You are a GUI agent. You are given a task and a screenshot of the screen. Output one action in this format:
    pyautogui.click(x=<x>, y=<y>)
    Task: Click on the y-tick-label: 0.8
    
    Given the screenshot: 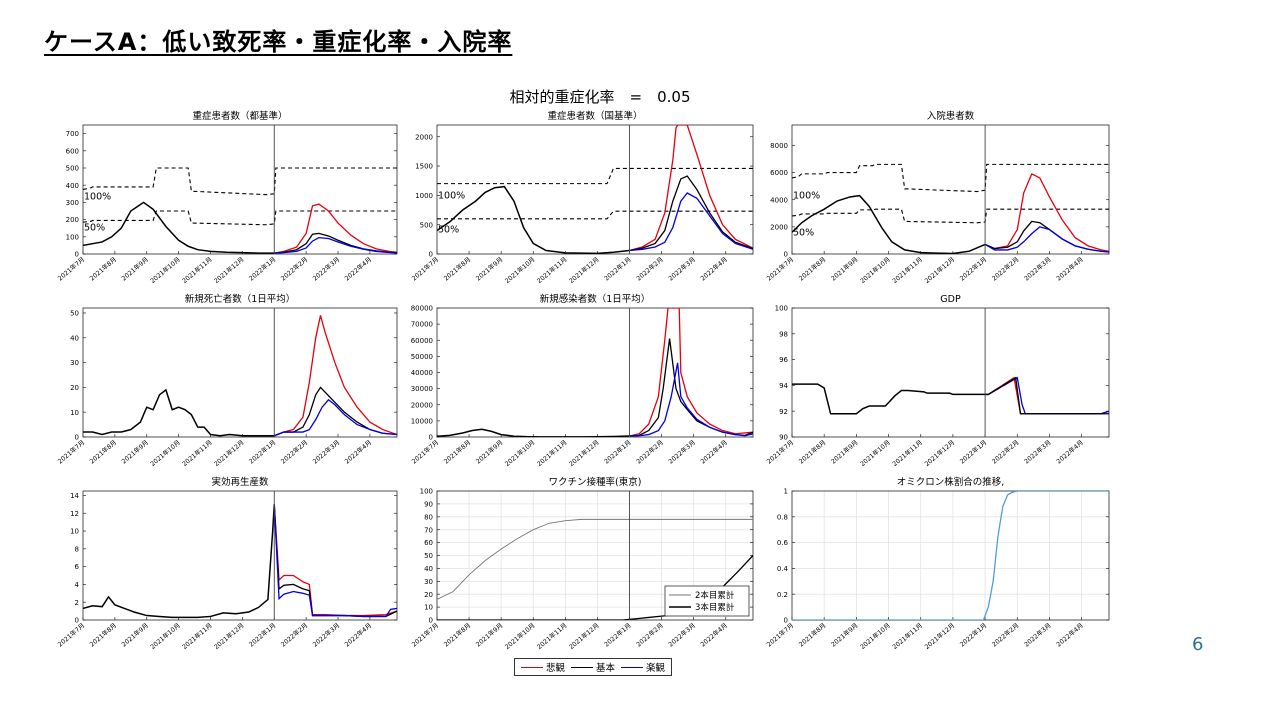 What is the action you would take?
    pyautogui.click(x=782, y=517)
    